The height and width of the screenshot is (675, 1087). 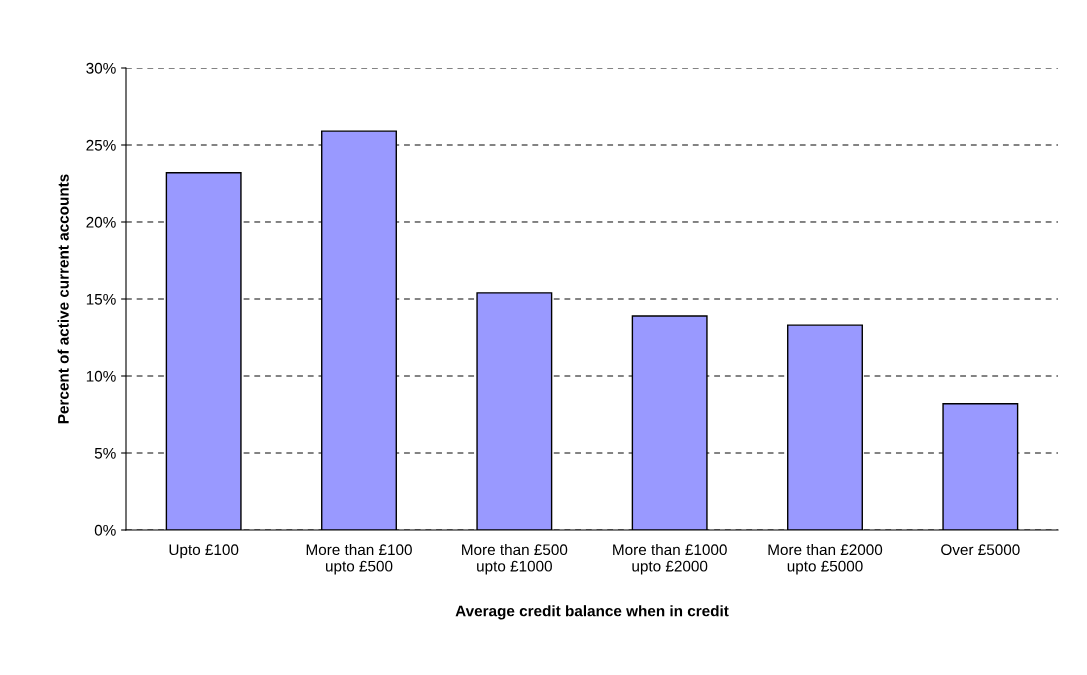 What do you see at coordinates (515, 559) in the screenshot?
I see `x-tick-label: More than £500 upto £1000` at bounding box center [515, 559].